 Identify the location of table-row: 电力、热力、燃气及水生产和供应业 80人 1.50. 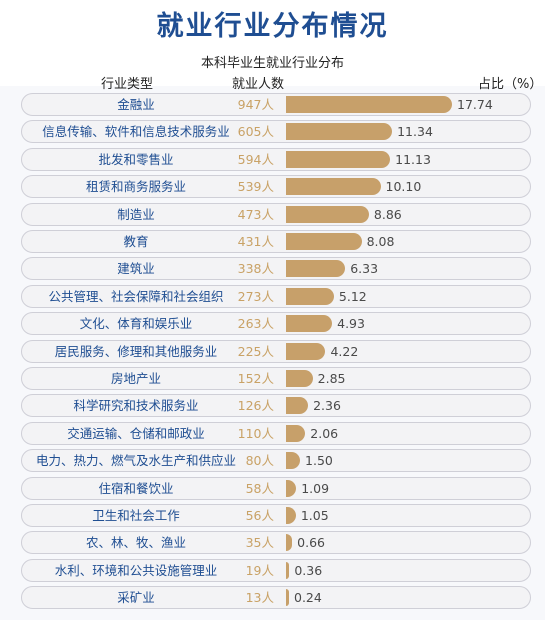
(276, 461).